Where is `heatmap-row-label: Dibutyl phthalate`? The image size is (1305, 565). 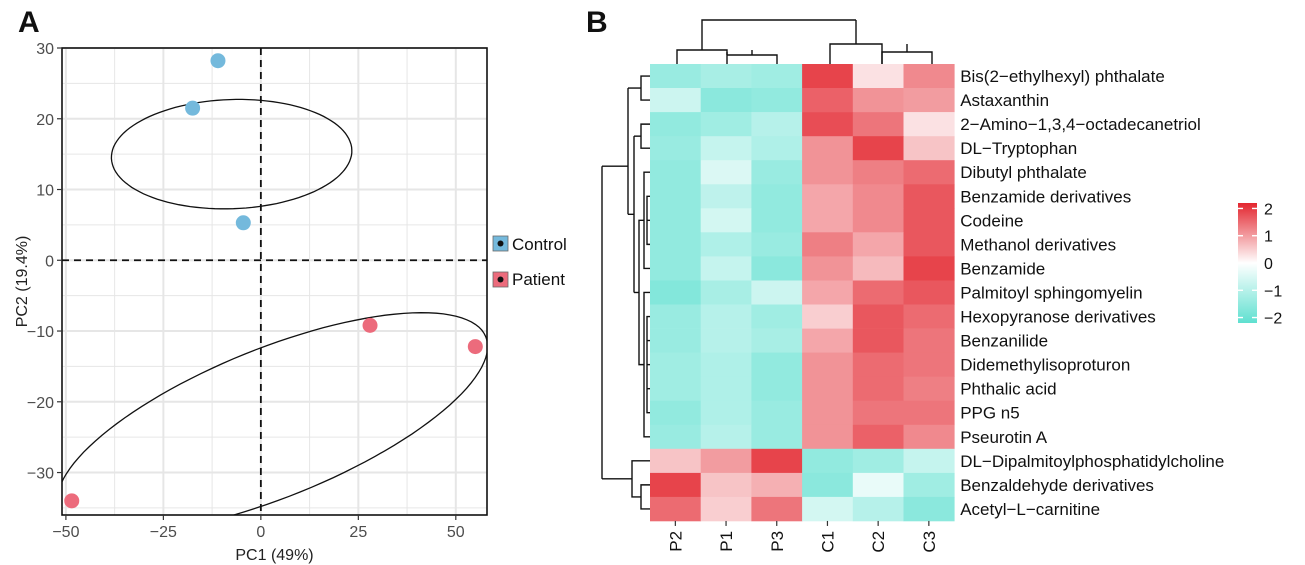
heatmap-row-label: Dibutyl phthalate is located at coordinates (1023, 172).